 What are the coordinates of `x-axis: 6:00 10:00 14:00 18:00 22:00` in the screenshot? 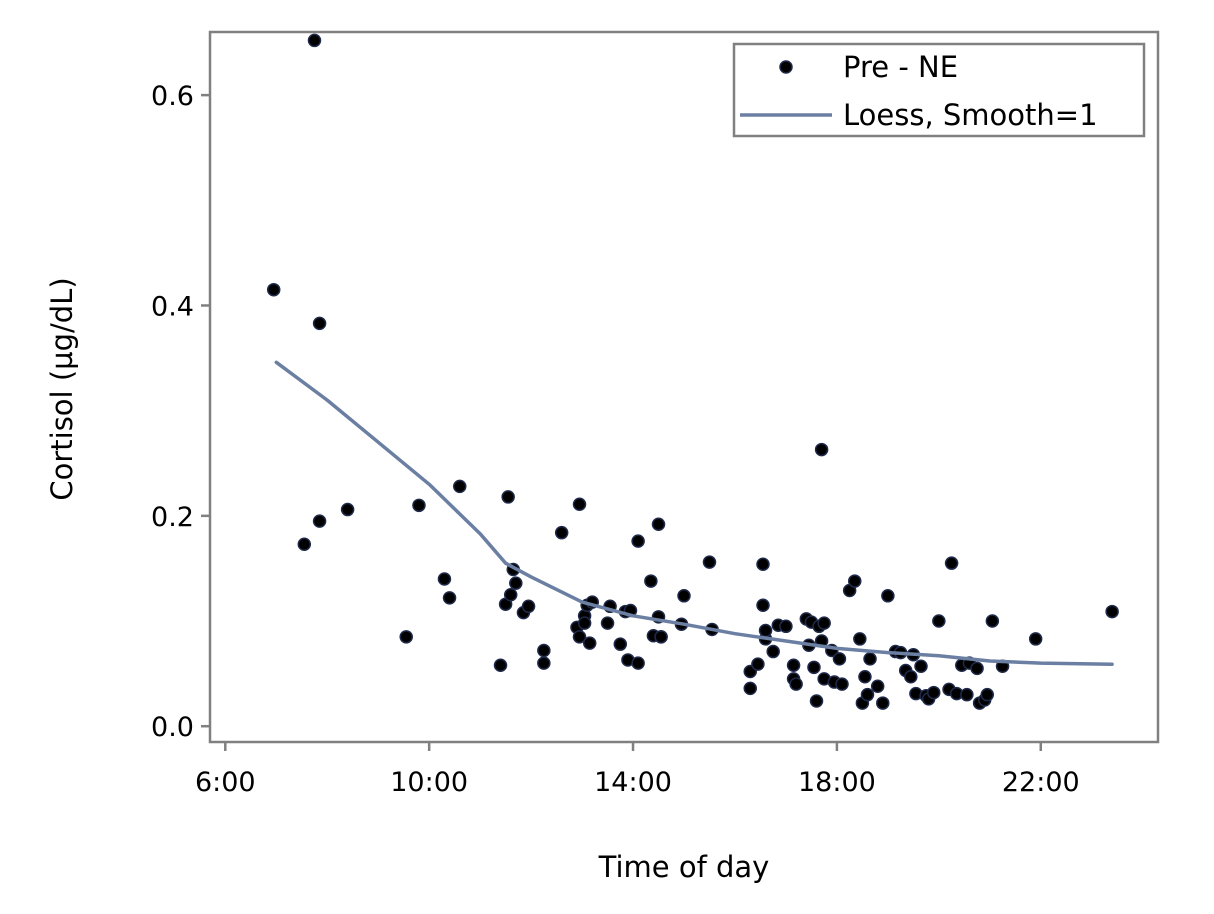 It's located at (637, 770).